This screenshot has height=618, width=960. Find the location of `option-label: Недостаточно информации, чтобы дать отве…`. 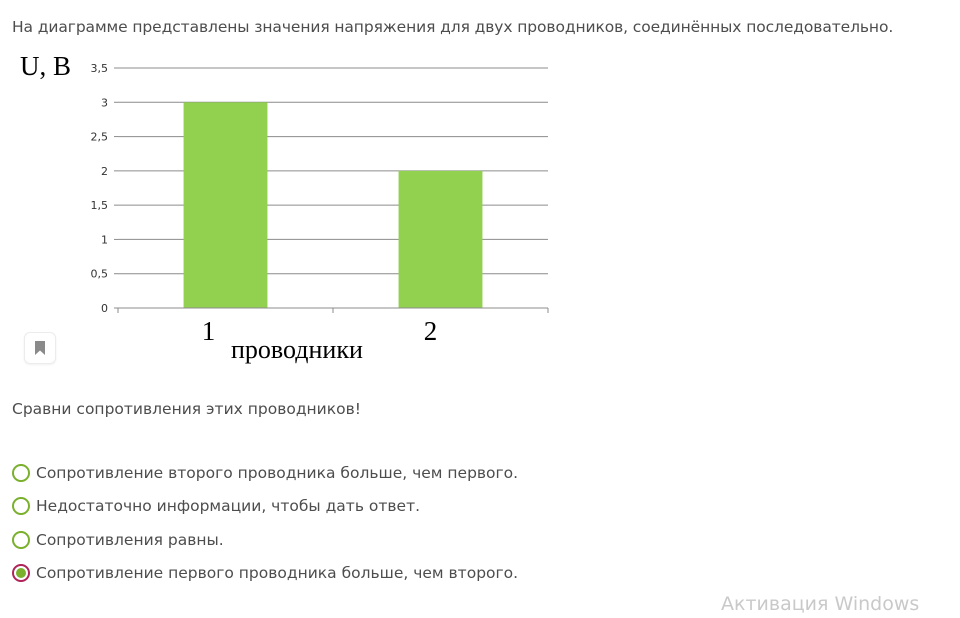

option-label: Недостаточно информации, чтобы дать отве… is located at coordinates (228, 506).